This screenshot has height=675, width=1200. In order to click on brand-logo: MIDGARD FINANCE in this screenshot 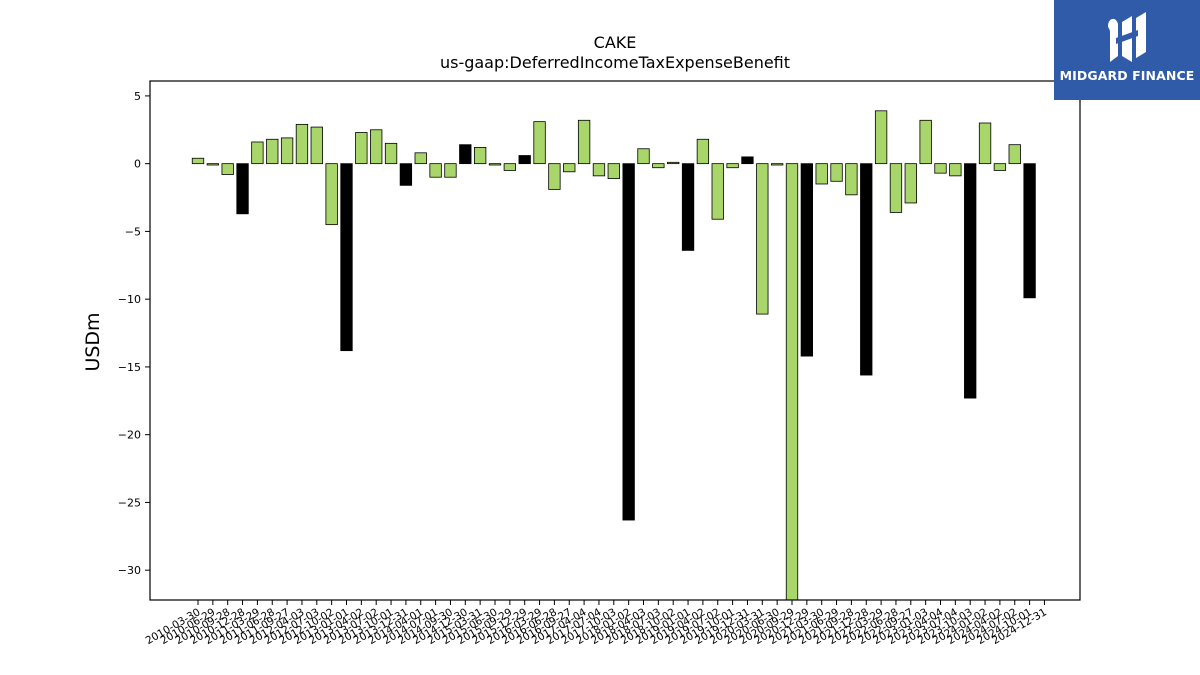, I will do `click(1127, 50)`.